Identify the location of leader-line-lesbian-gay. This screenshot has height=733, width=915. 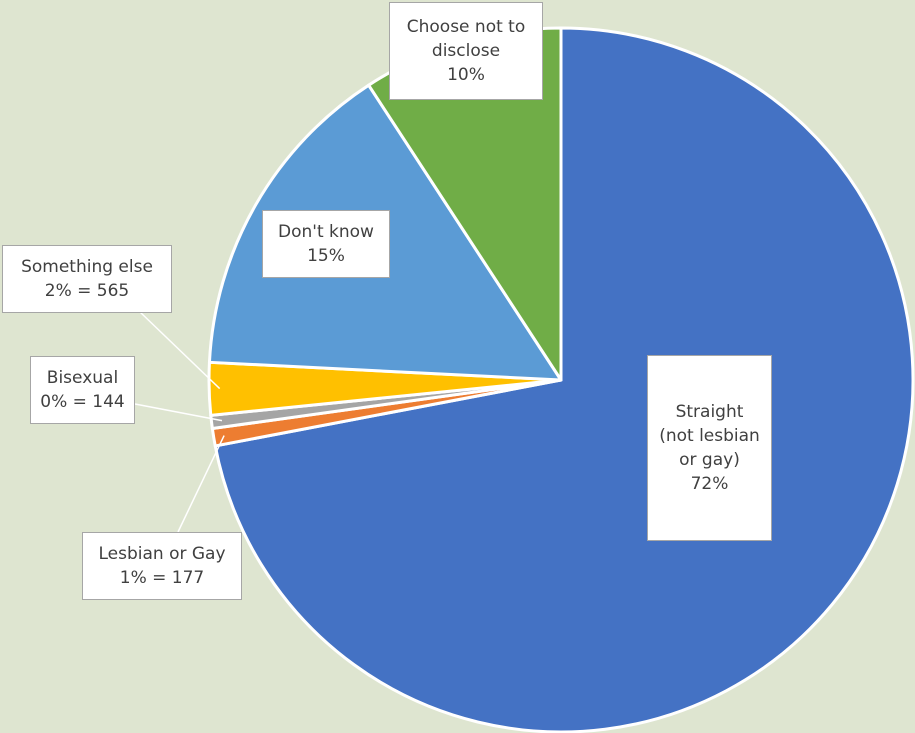
(201, 484).